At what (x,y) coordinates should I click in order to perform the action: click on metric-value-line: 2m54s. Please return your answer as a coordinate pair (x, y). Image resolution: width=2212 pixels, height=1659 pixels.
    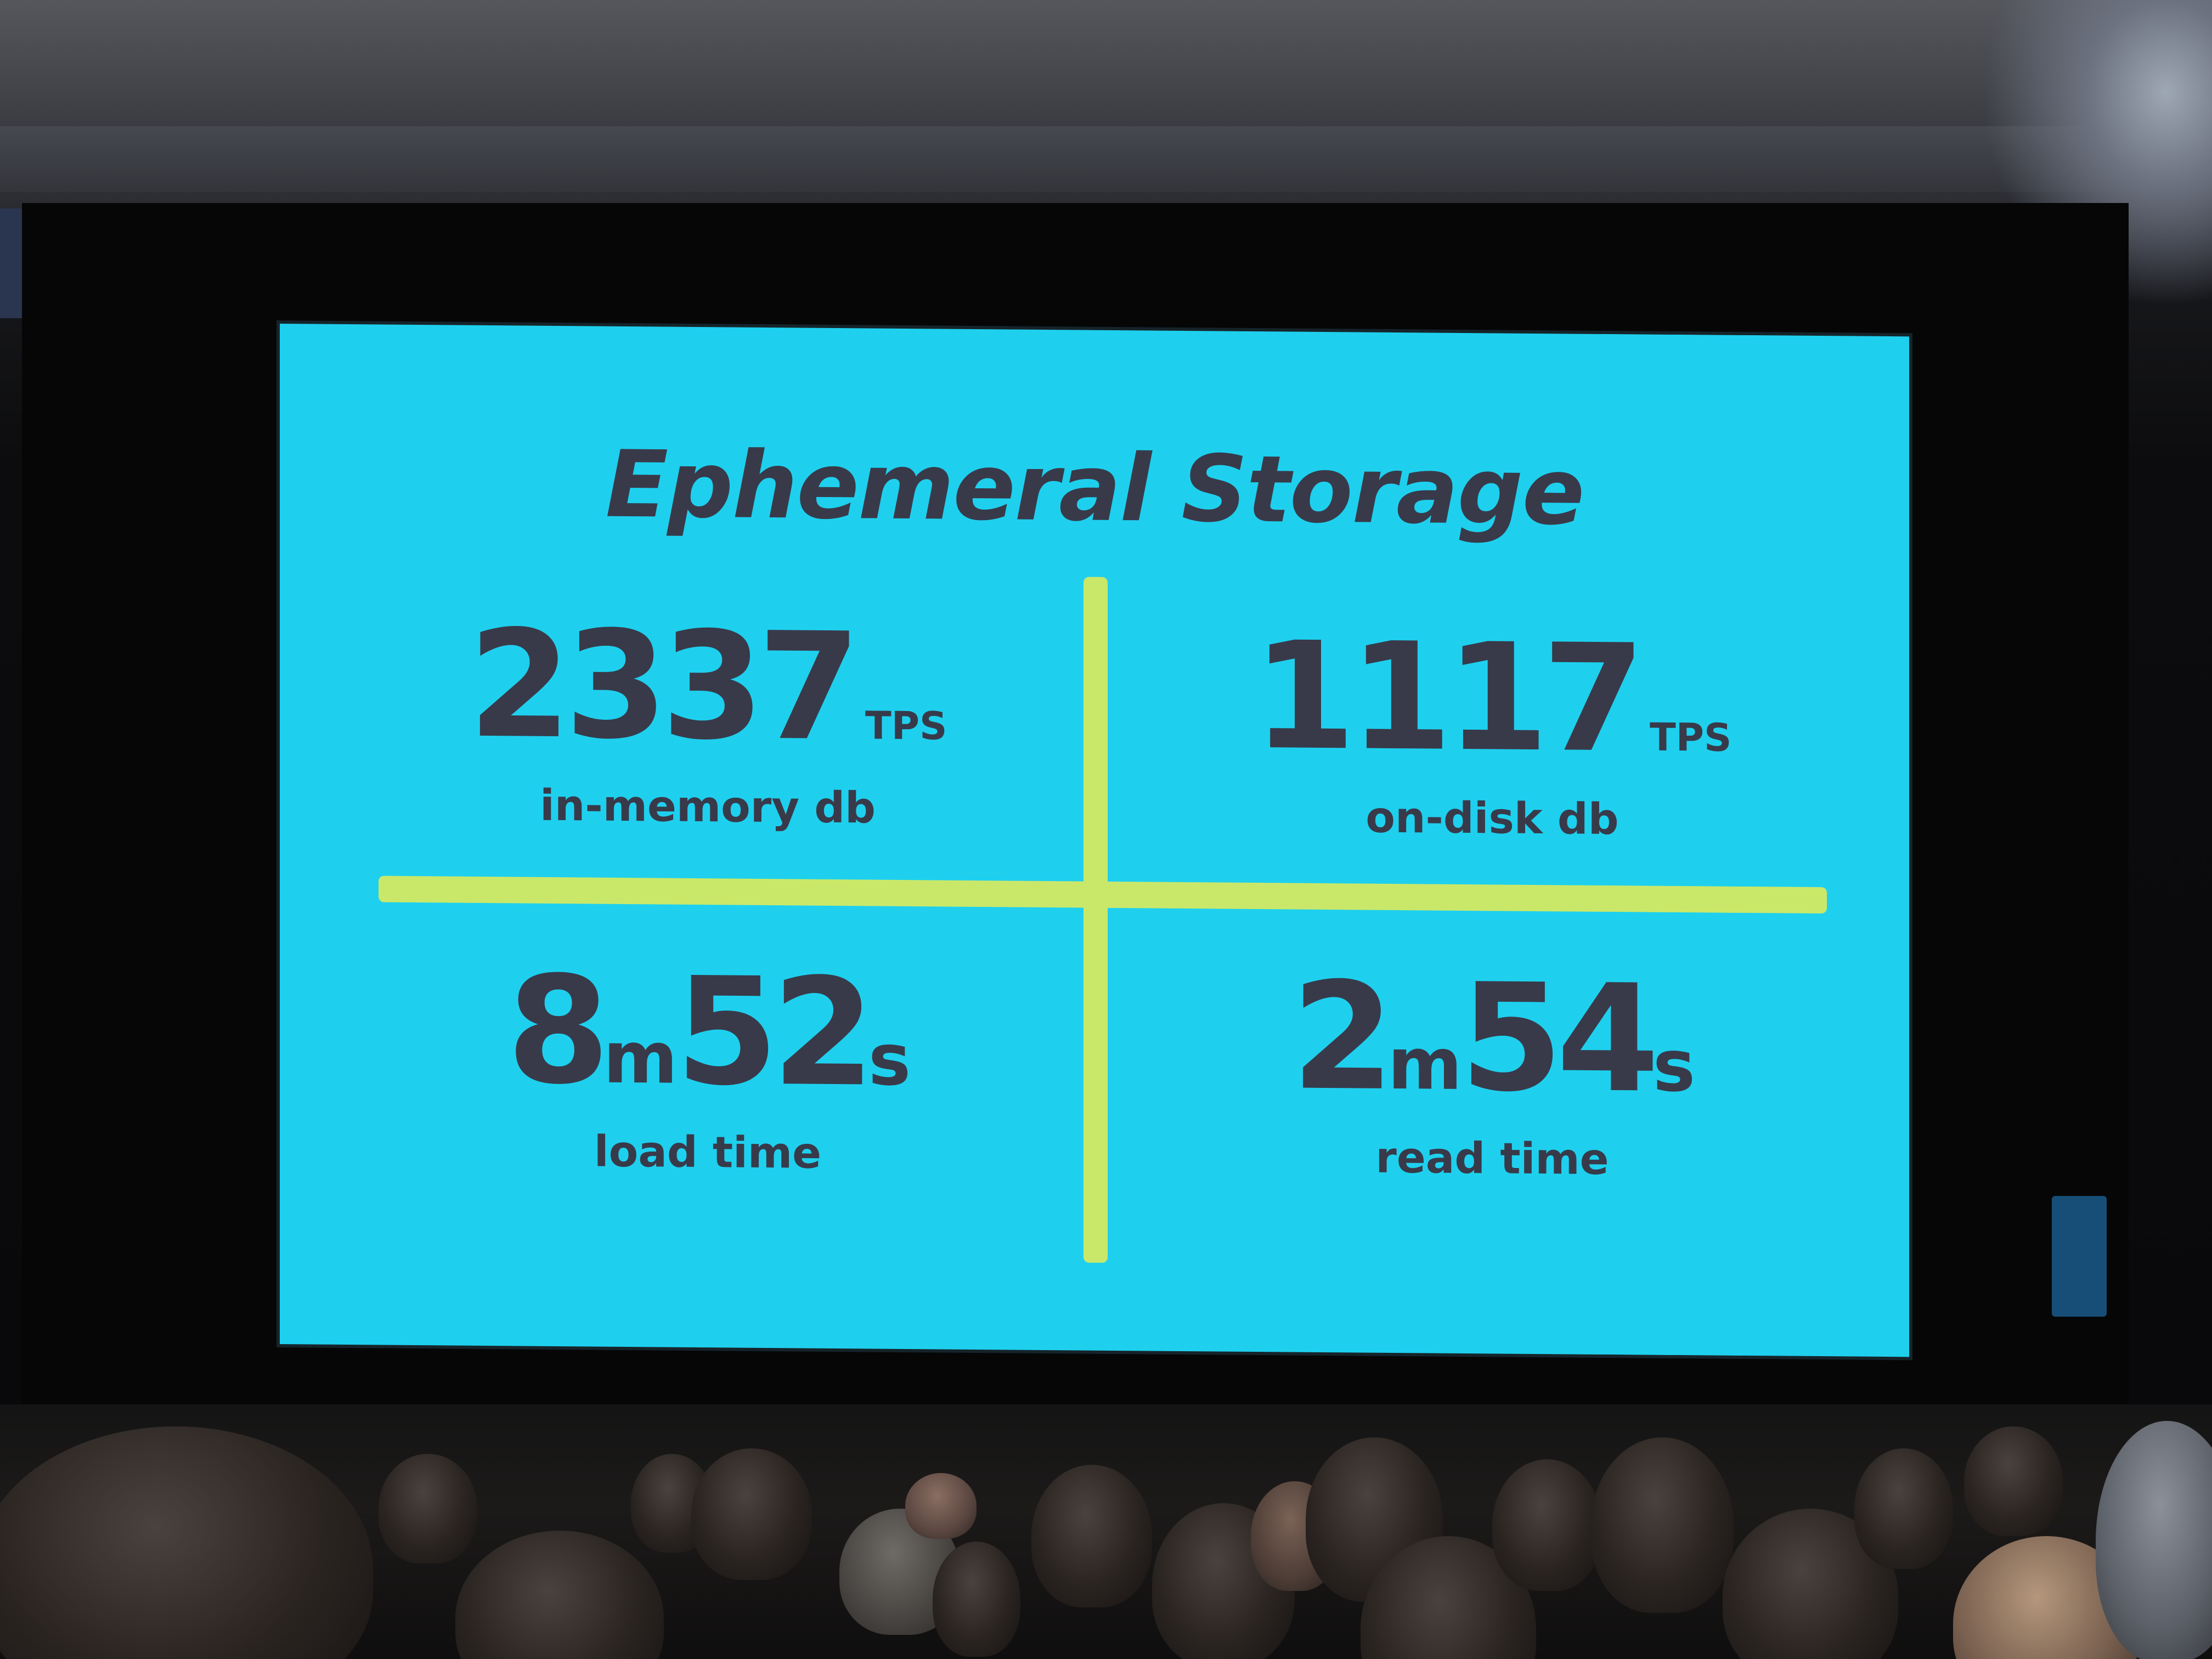
    Looking at the image, I should click on (1493, 1037).